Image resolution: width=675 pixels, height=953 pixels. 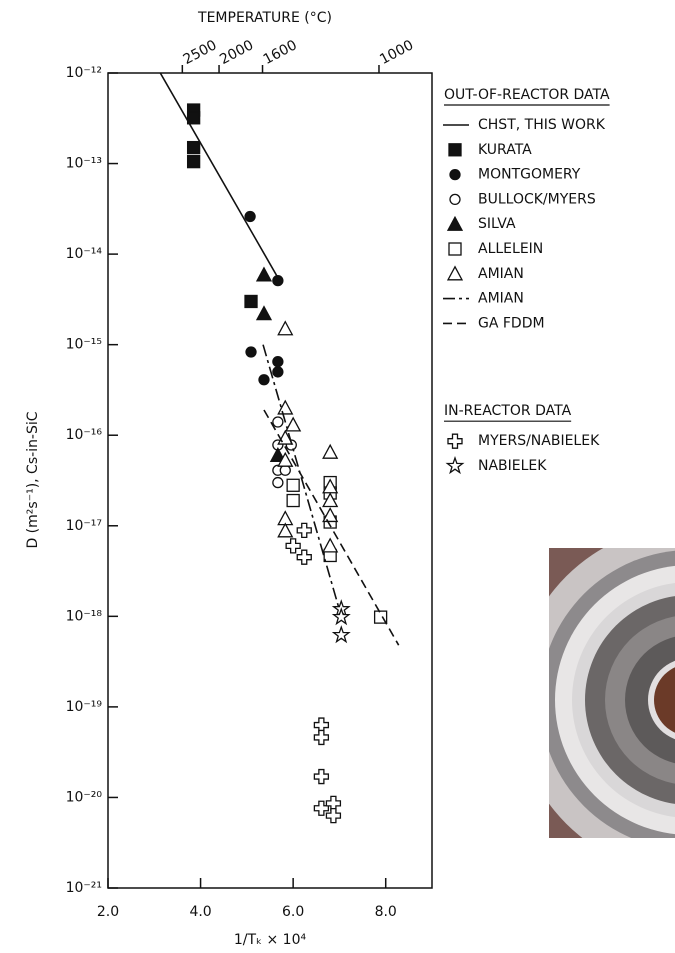 What do you see at coordinates (537, 199) in the screenshot?
I see `legend-label: BULLOCK/MYERS` at bounding box center [537, 199].